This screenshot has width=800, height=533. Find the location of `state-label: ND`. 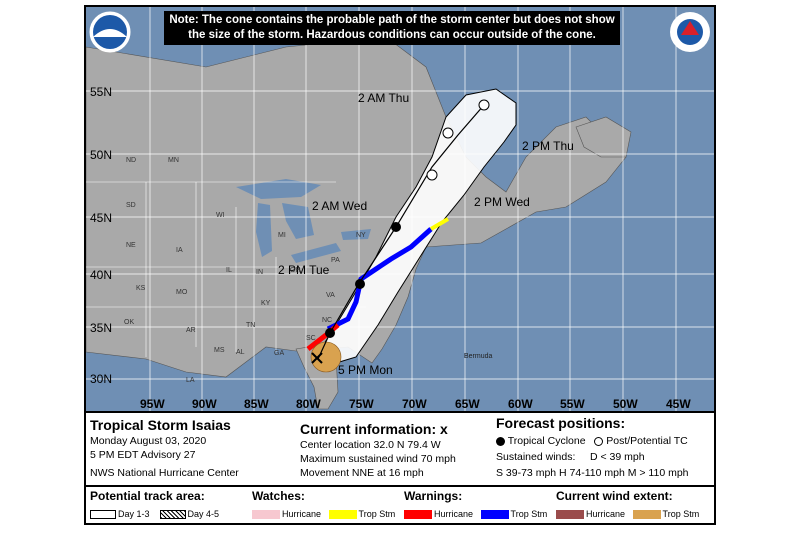

state-label: ND is located at coordinates (131, 160).